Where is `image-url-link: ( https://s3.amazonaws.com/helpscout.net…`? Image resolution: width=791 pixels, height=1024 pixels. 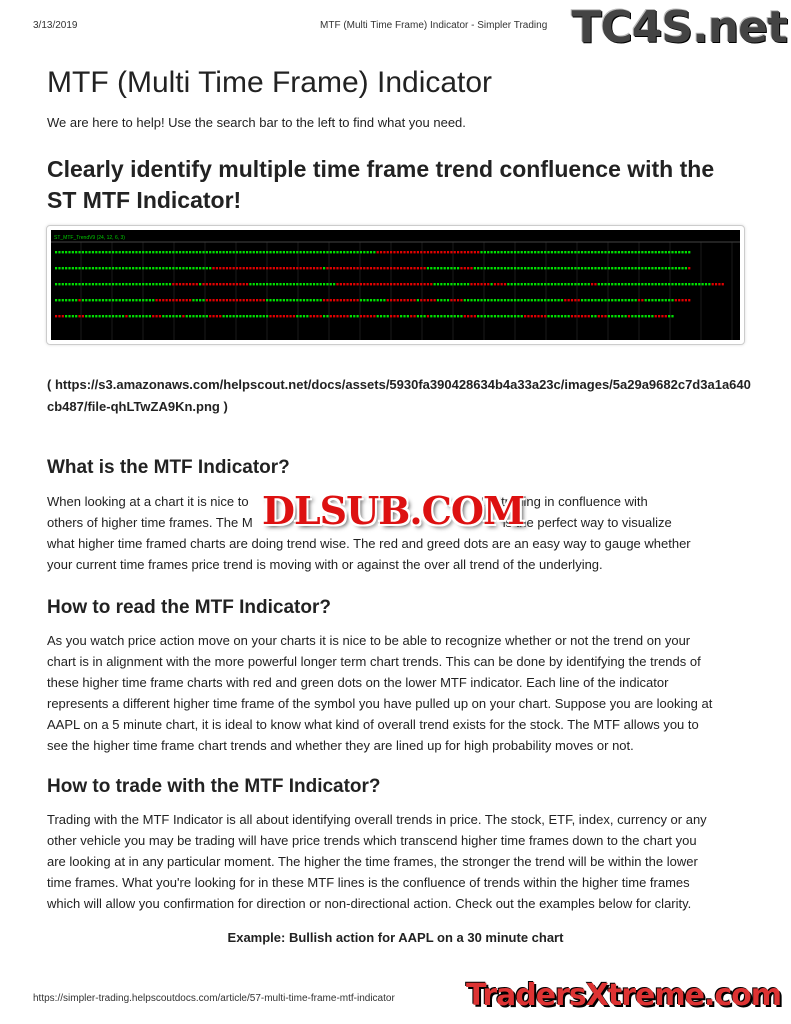
image-url-link: ( https://s3.amazonaws.com/helpscout.net… is located at coordinates (399, 395).